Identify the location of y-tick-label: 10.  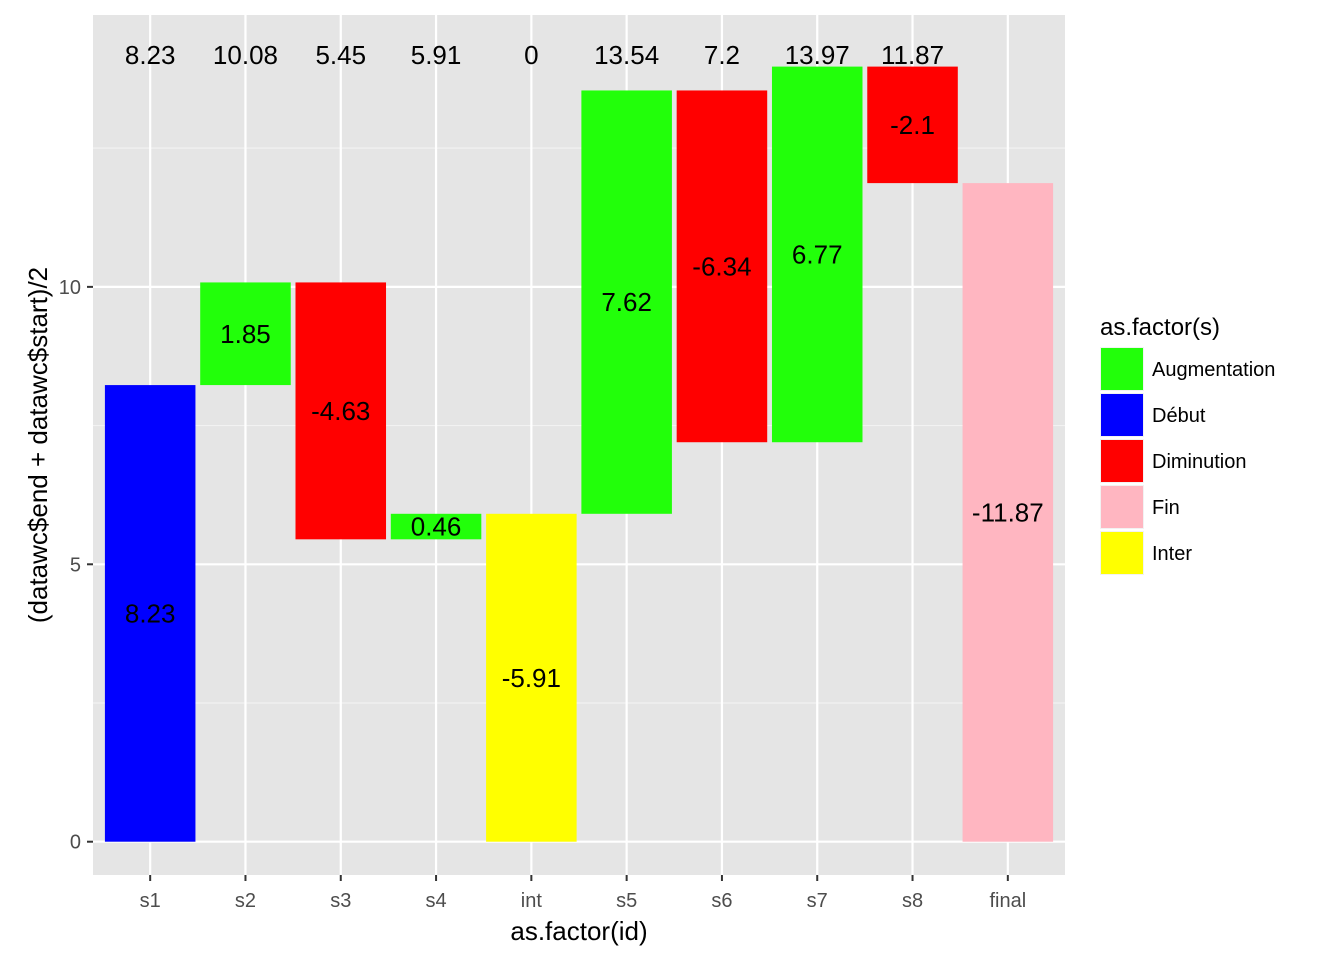
(70, 288).